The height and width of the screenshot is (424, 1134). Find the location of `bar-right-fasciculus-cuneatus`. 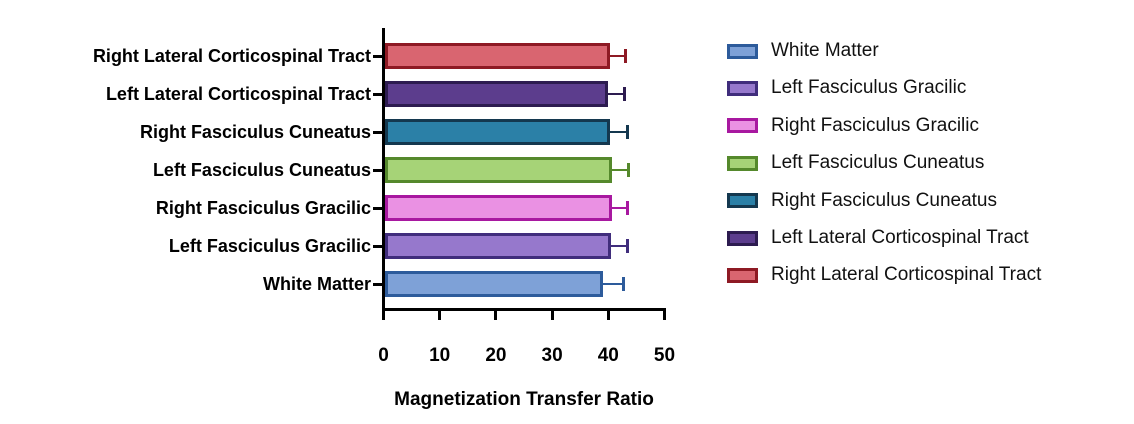

bar-right-fasciculus-cuneatus is located at coordinates (497, 132).